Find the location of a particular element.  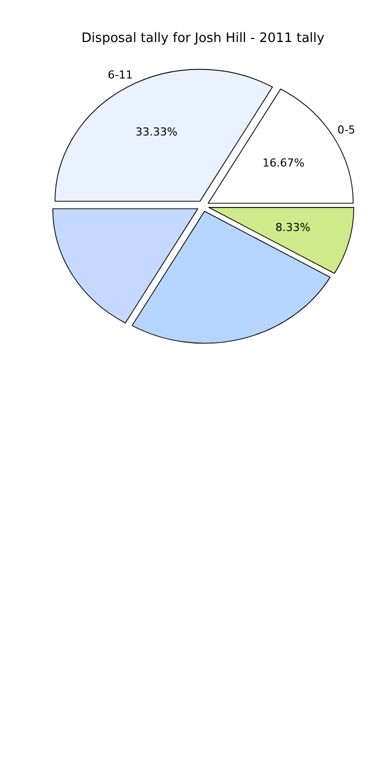

slice-label: 0-5 is located at coordinates (346, 130).